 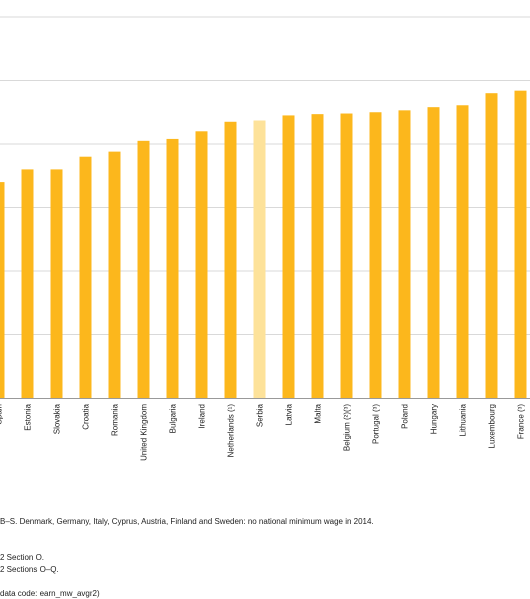 I want to click on x-tick-label: Netherlands (¹), so click(x=231, y=431).